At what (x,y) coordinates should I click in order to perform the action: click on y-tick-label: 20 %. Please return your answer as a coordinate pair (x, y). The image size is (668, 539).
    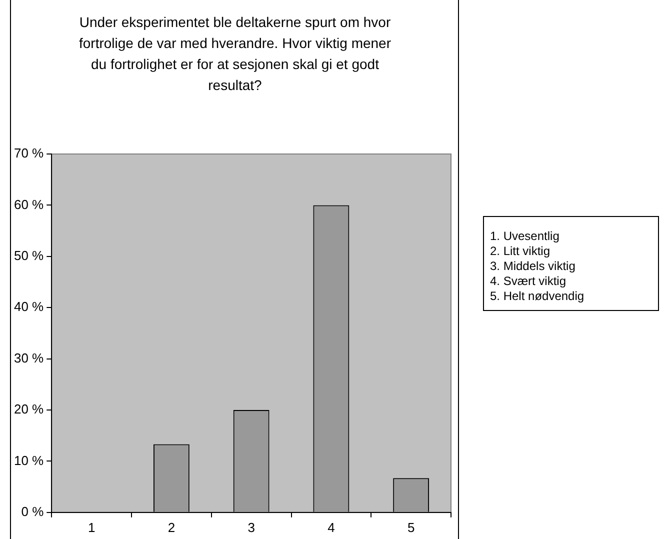
    Looking at the image, I should click on (29, 409).